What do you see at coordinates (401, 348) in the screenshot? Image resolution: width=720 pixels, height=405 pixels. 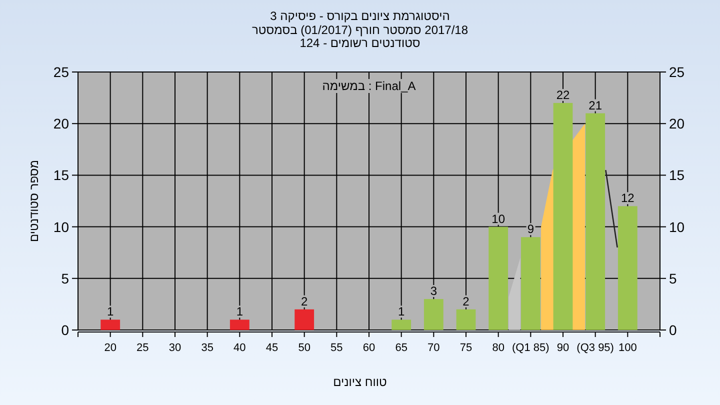 I see `x-tick-label: 65` at bounding box center [401, 348].